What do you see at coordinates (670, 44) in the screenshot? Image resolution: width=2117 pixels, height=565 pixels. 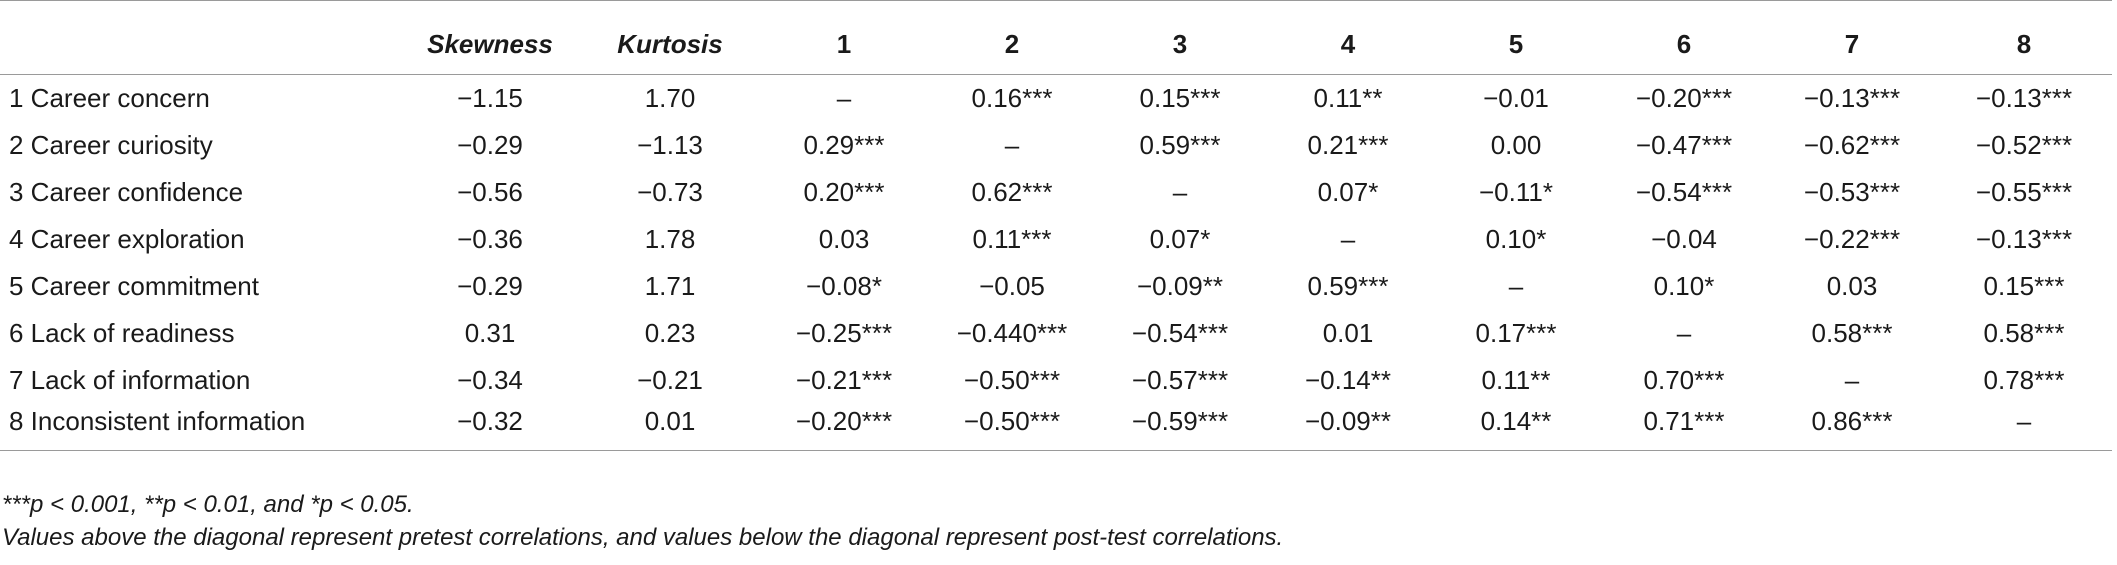 I see `header-cell-kurtosis: Kurtosis` at bounding box center [670, 44].